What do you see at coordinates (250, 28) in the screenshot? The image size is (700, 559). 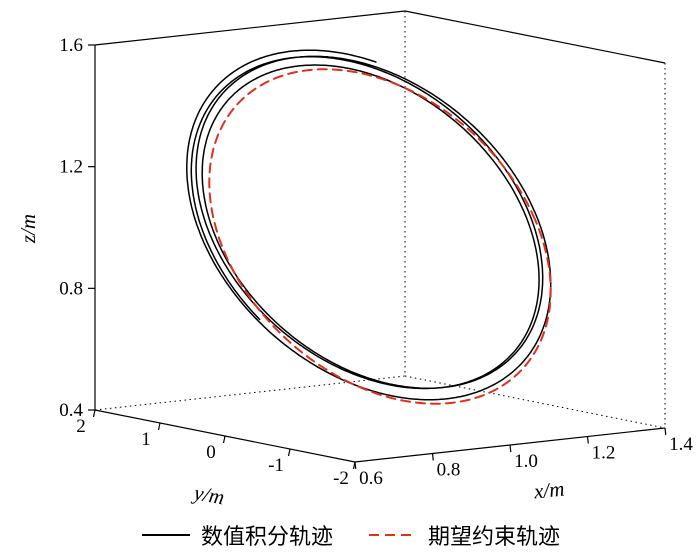 I see `box-edge-top-left` at bounding box center [250, 28].